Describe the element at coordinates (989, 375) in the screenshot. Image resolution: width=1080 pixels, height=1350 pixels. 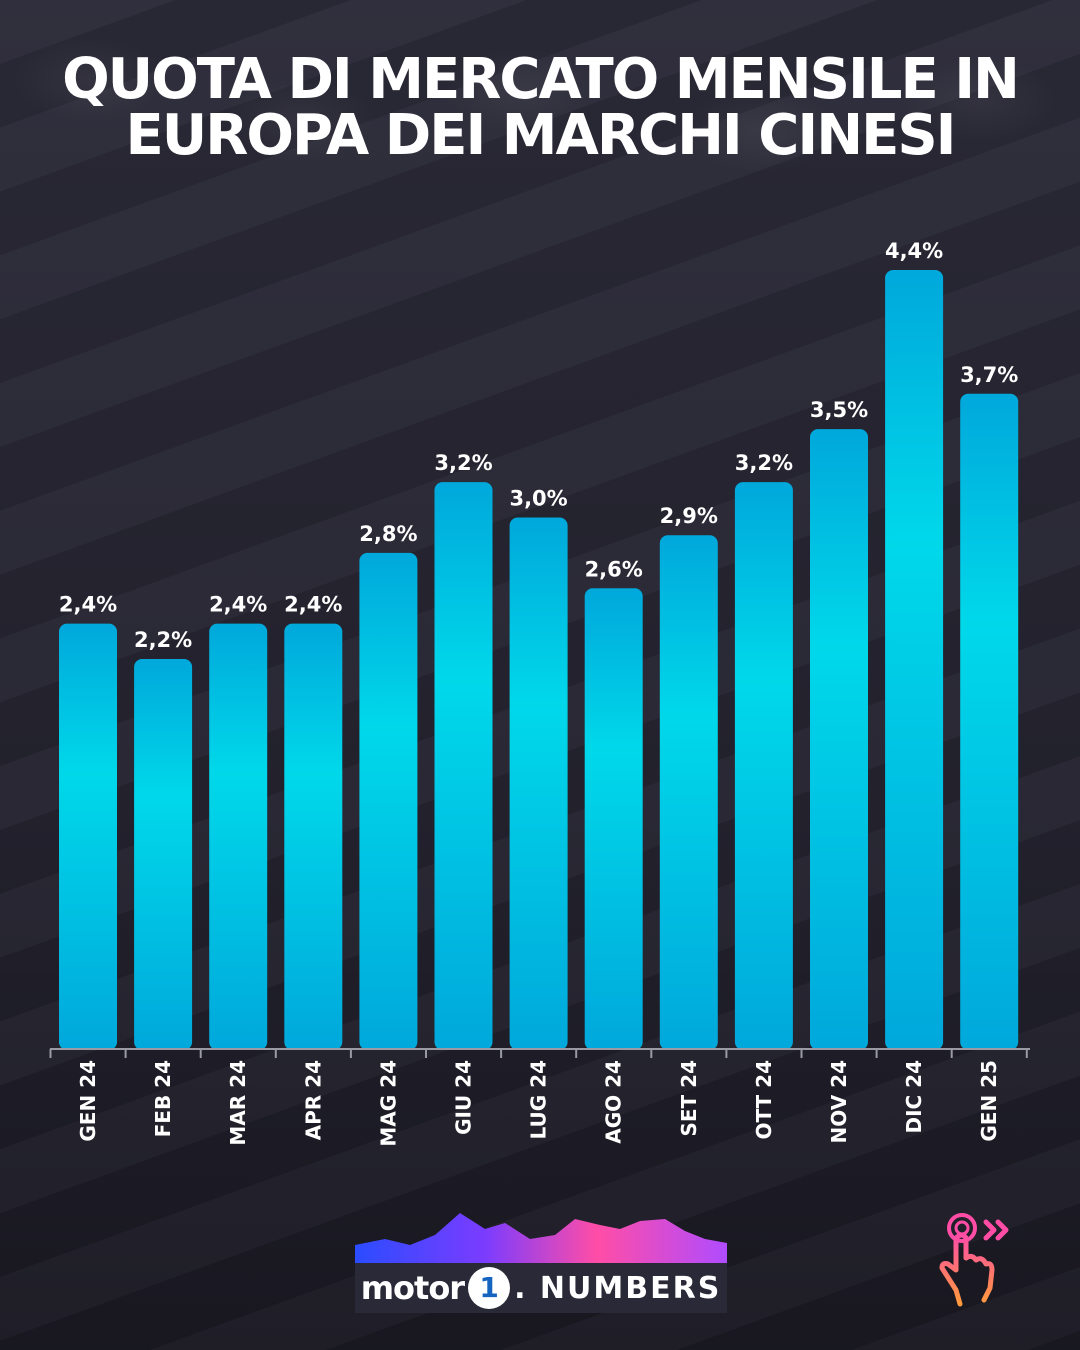
I see `data-label: 3,7%` at that location.